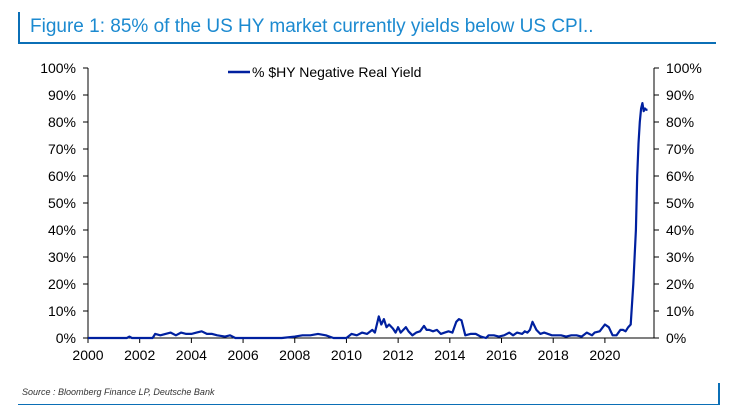  Describe the element at coordinates (680, 230) in the screenshot. I see `y-tick-label-right: 40%` at that location.